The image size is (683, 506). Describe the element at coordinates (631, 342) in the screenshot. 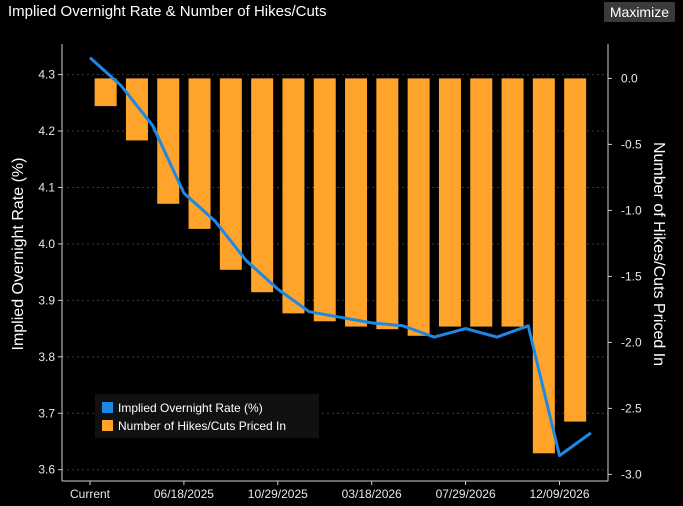

I see `right-tick-label: -2.0` at that location.